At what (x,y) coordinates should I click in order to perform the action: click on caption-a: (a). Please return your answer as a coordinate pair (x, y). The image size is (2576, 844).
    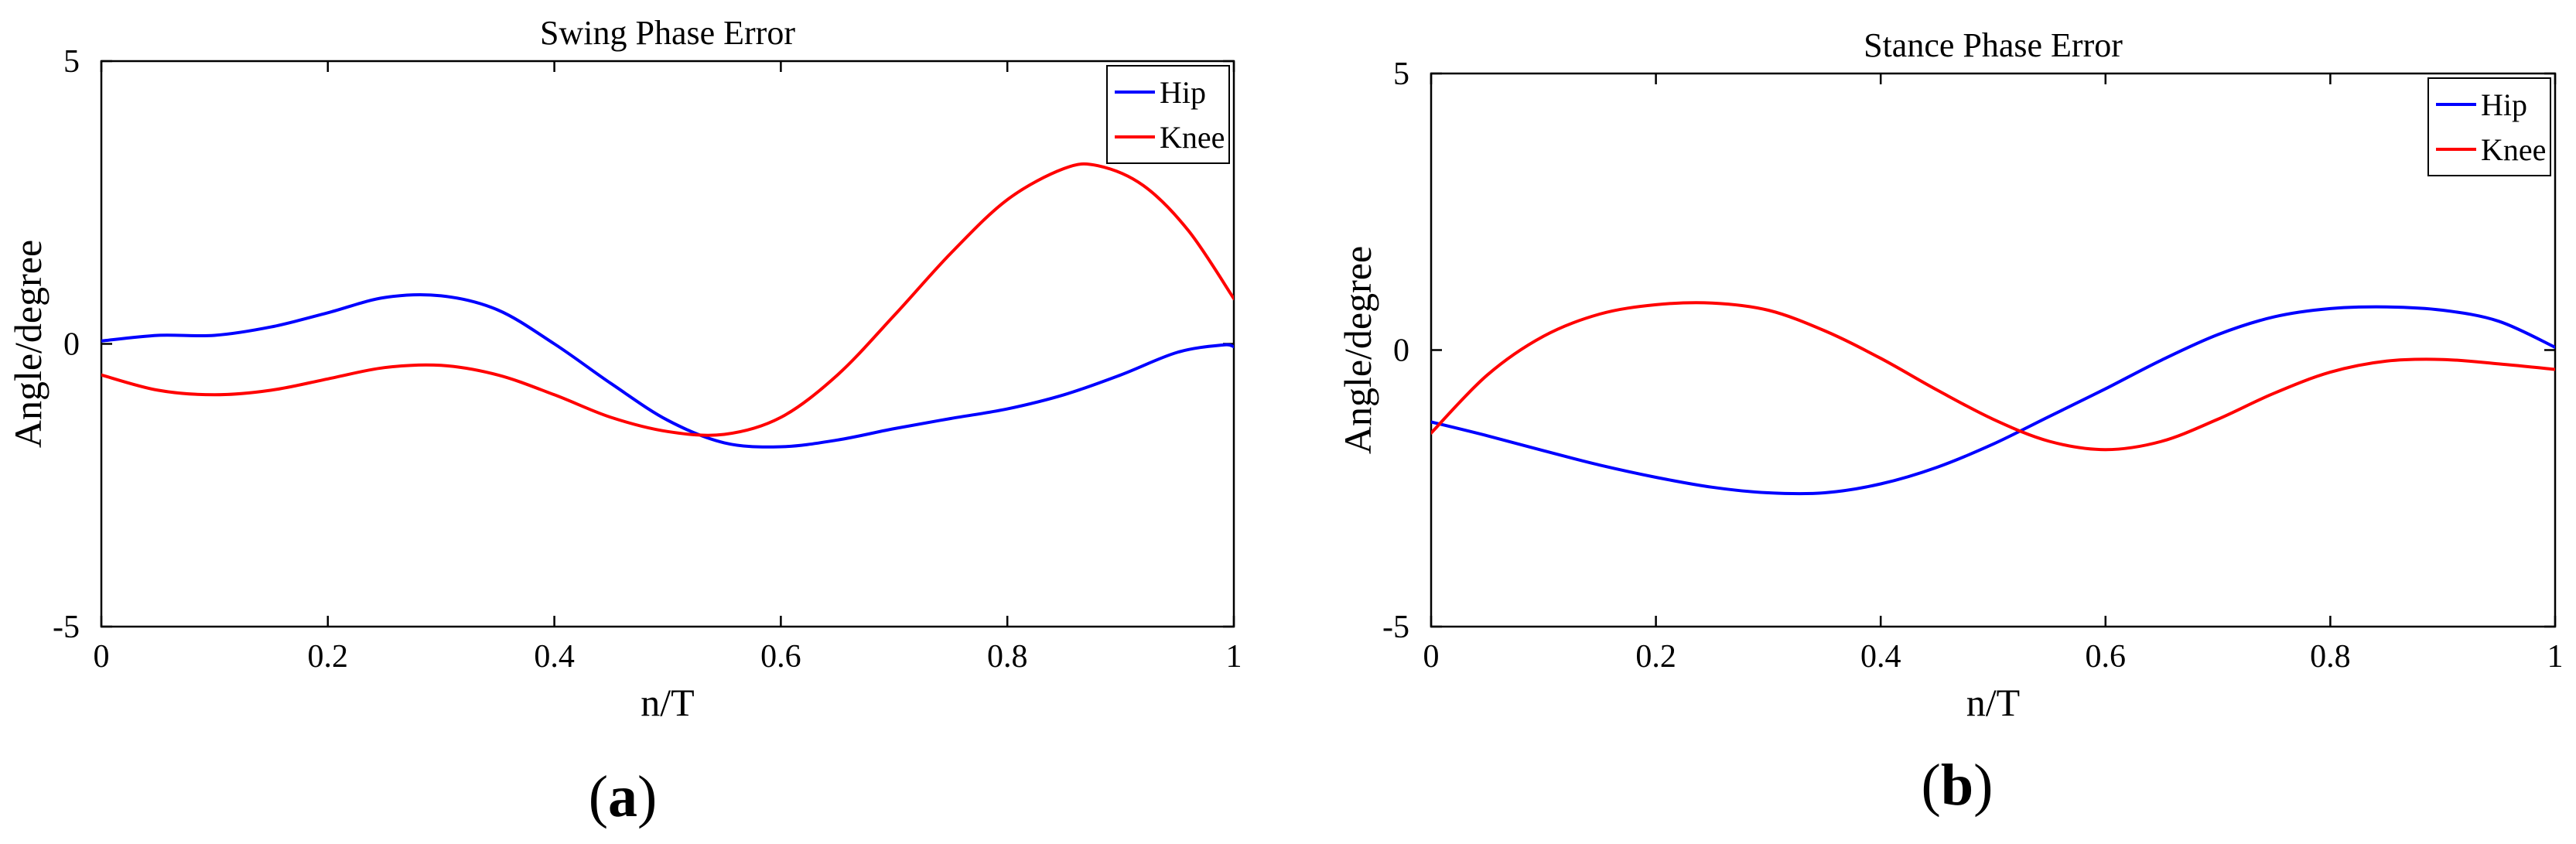
    Looking at the image, I should click on (623, 797).